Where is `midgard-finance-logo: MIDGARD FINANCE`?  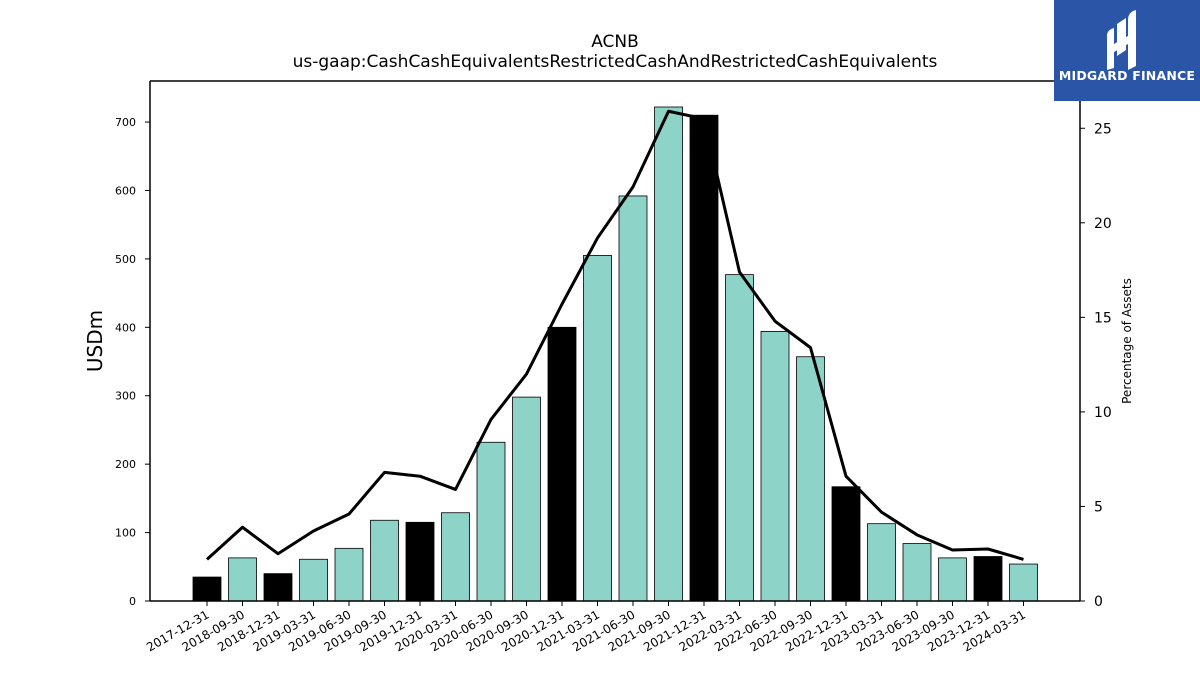 midgard-finance-logo: MIDGARD FINANCE is located at coordinates (1127, 50).